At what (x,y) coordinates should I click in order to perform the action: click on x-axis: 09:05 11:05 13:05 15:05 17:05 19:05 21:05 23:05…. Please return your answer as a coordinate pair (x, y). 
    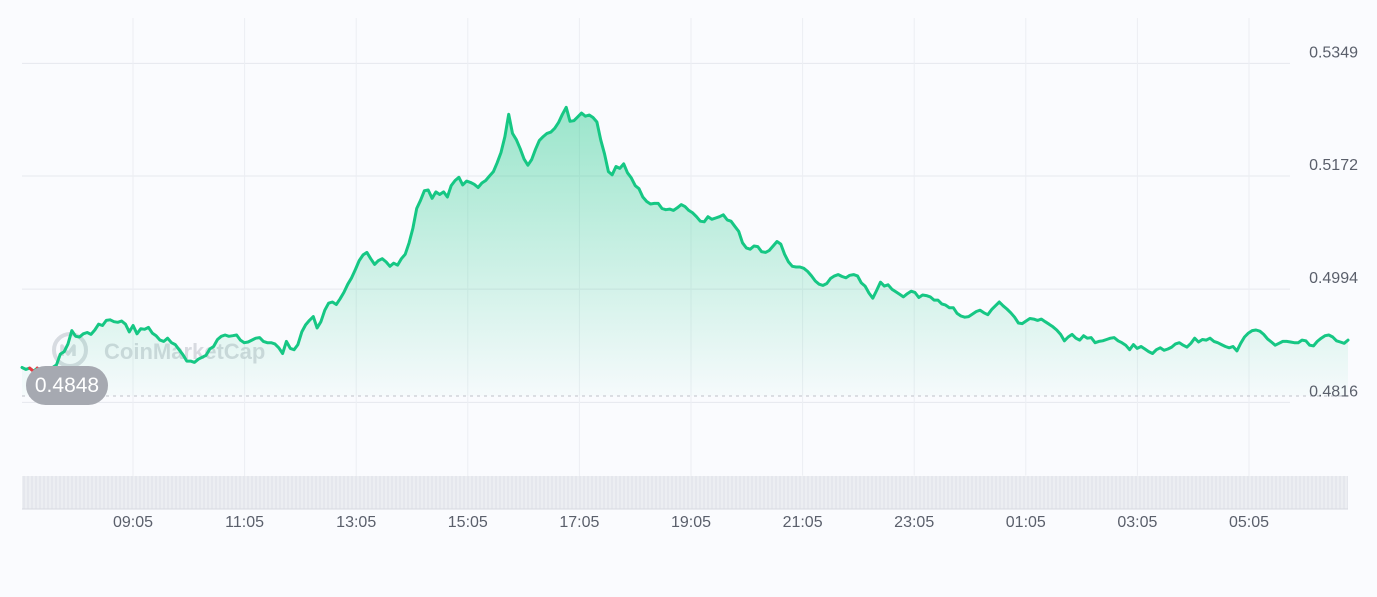
    Looking at the image, I should click on (691, 522).